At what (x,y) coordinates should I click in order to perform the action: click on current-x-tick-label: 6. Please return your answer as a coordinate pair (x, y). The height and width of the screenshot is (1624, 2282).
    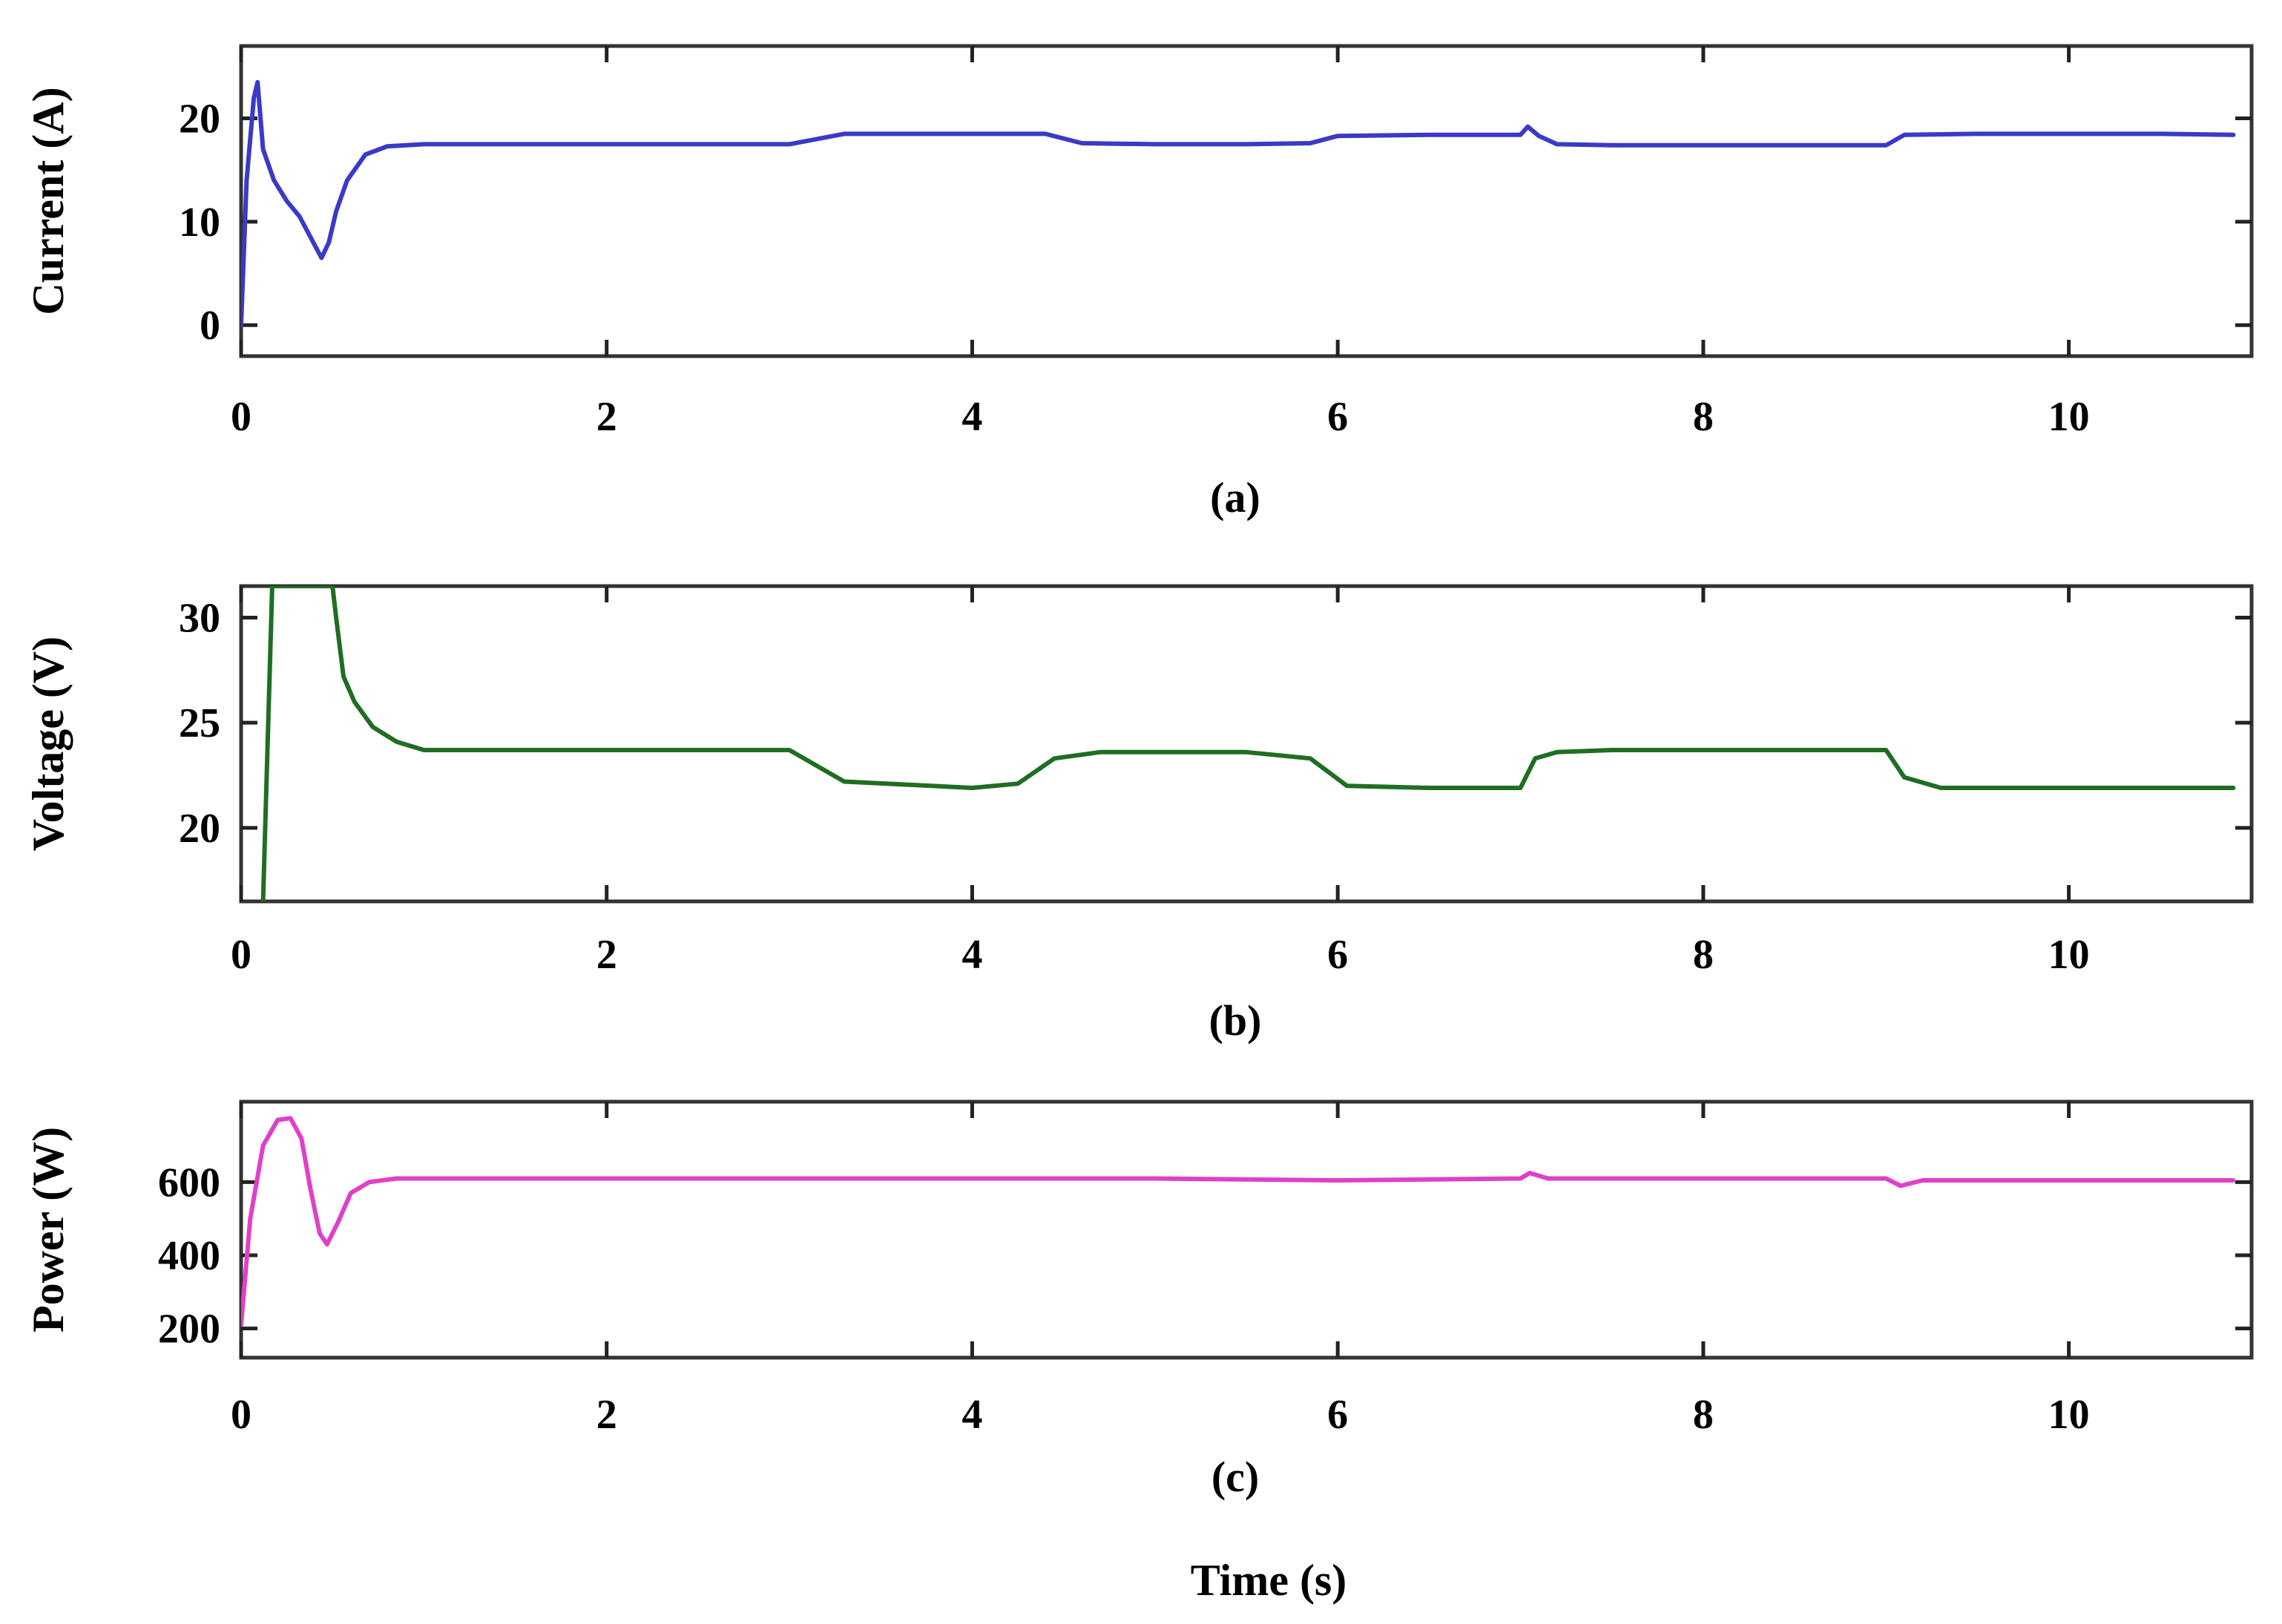
    Looking at the image, I should click on (1337, 417).